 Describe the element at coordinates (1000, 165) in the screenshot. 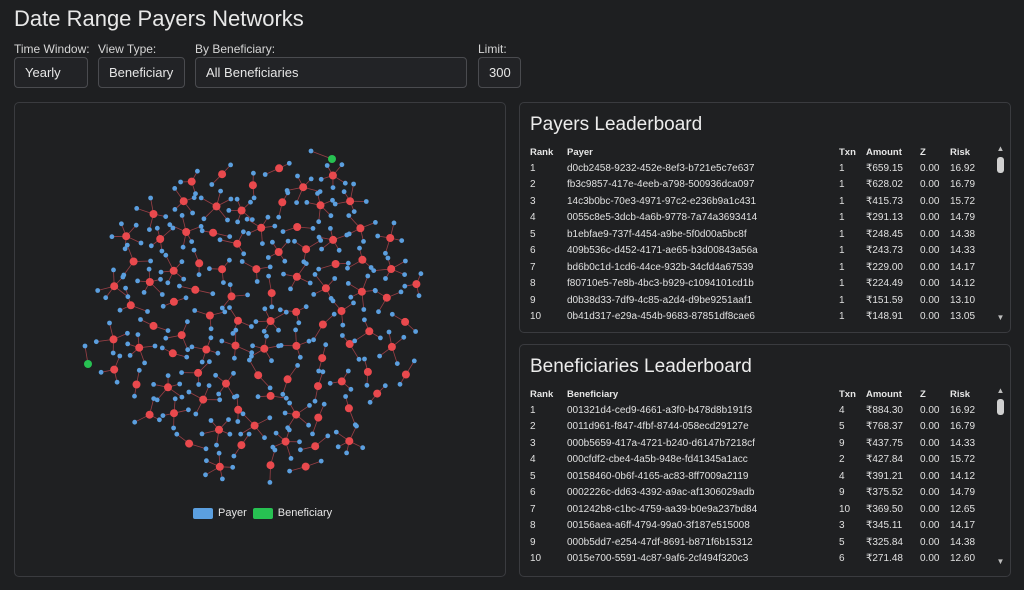

I see `scroll-thumb` at that location.